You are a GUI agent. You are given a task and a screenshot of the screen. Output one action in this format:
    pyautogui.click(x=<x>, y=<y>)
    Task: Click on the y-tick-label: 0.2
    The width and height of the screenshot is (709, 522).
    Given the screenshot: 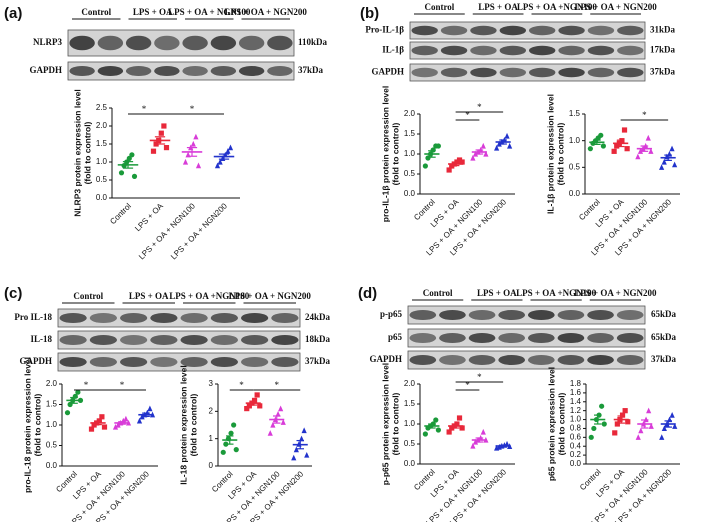 What is the action you would take?
    pyautogui.click(x=576, y=454)
    